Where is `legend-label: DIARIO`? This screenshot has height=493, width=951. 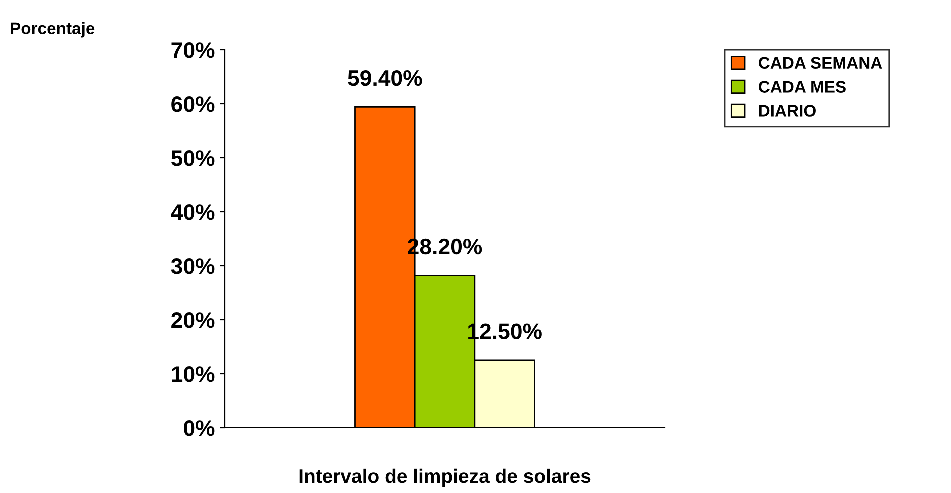
legend-label: DIARIO is located at coordinates (787, 111).